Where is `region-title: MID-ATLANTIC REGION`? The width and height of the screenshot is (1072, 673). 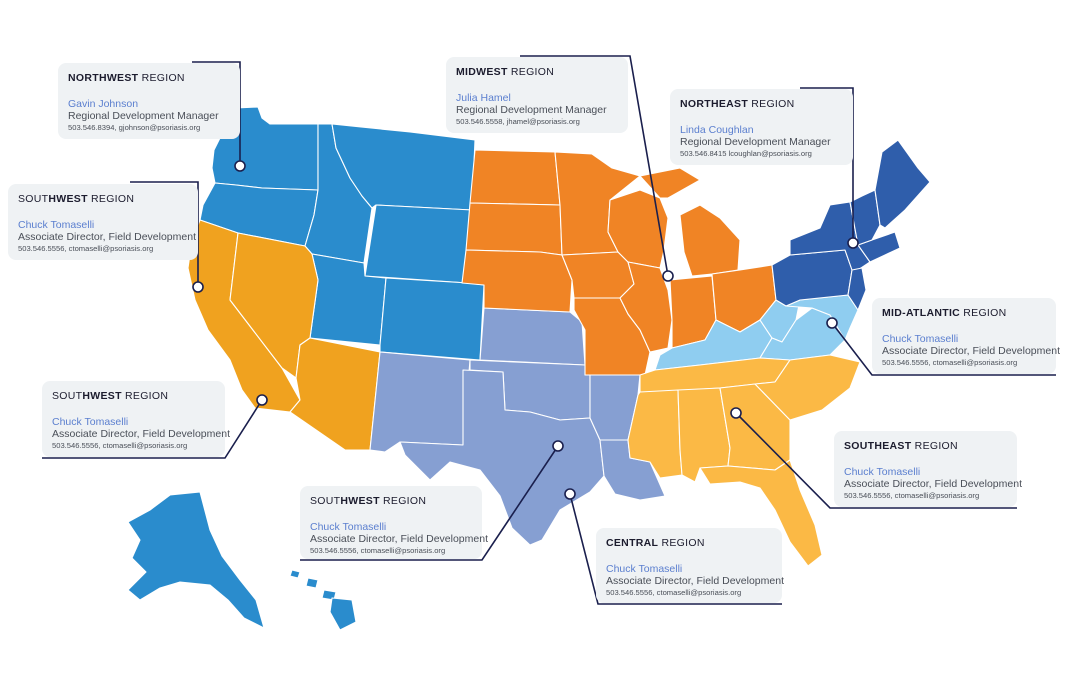 region-title: MID-ATLANTIC REGION is located at coordinates (964, 313).